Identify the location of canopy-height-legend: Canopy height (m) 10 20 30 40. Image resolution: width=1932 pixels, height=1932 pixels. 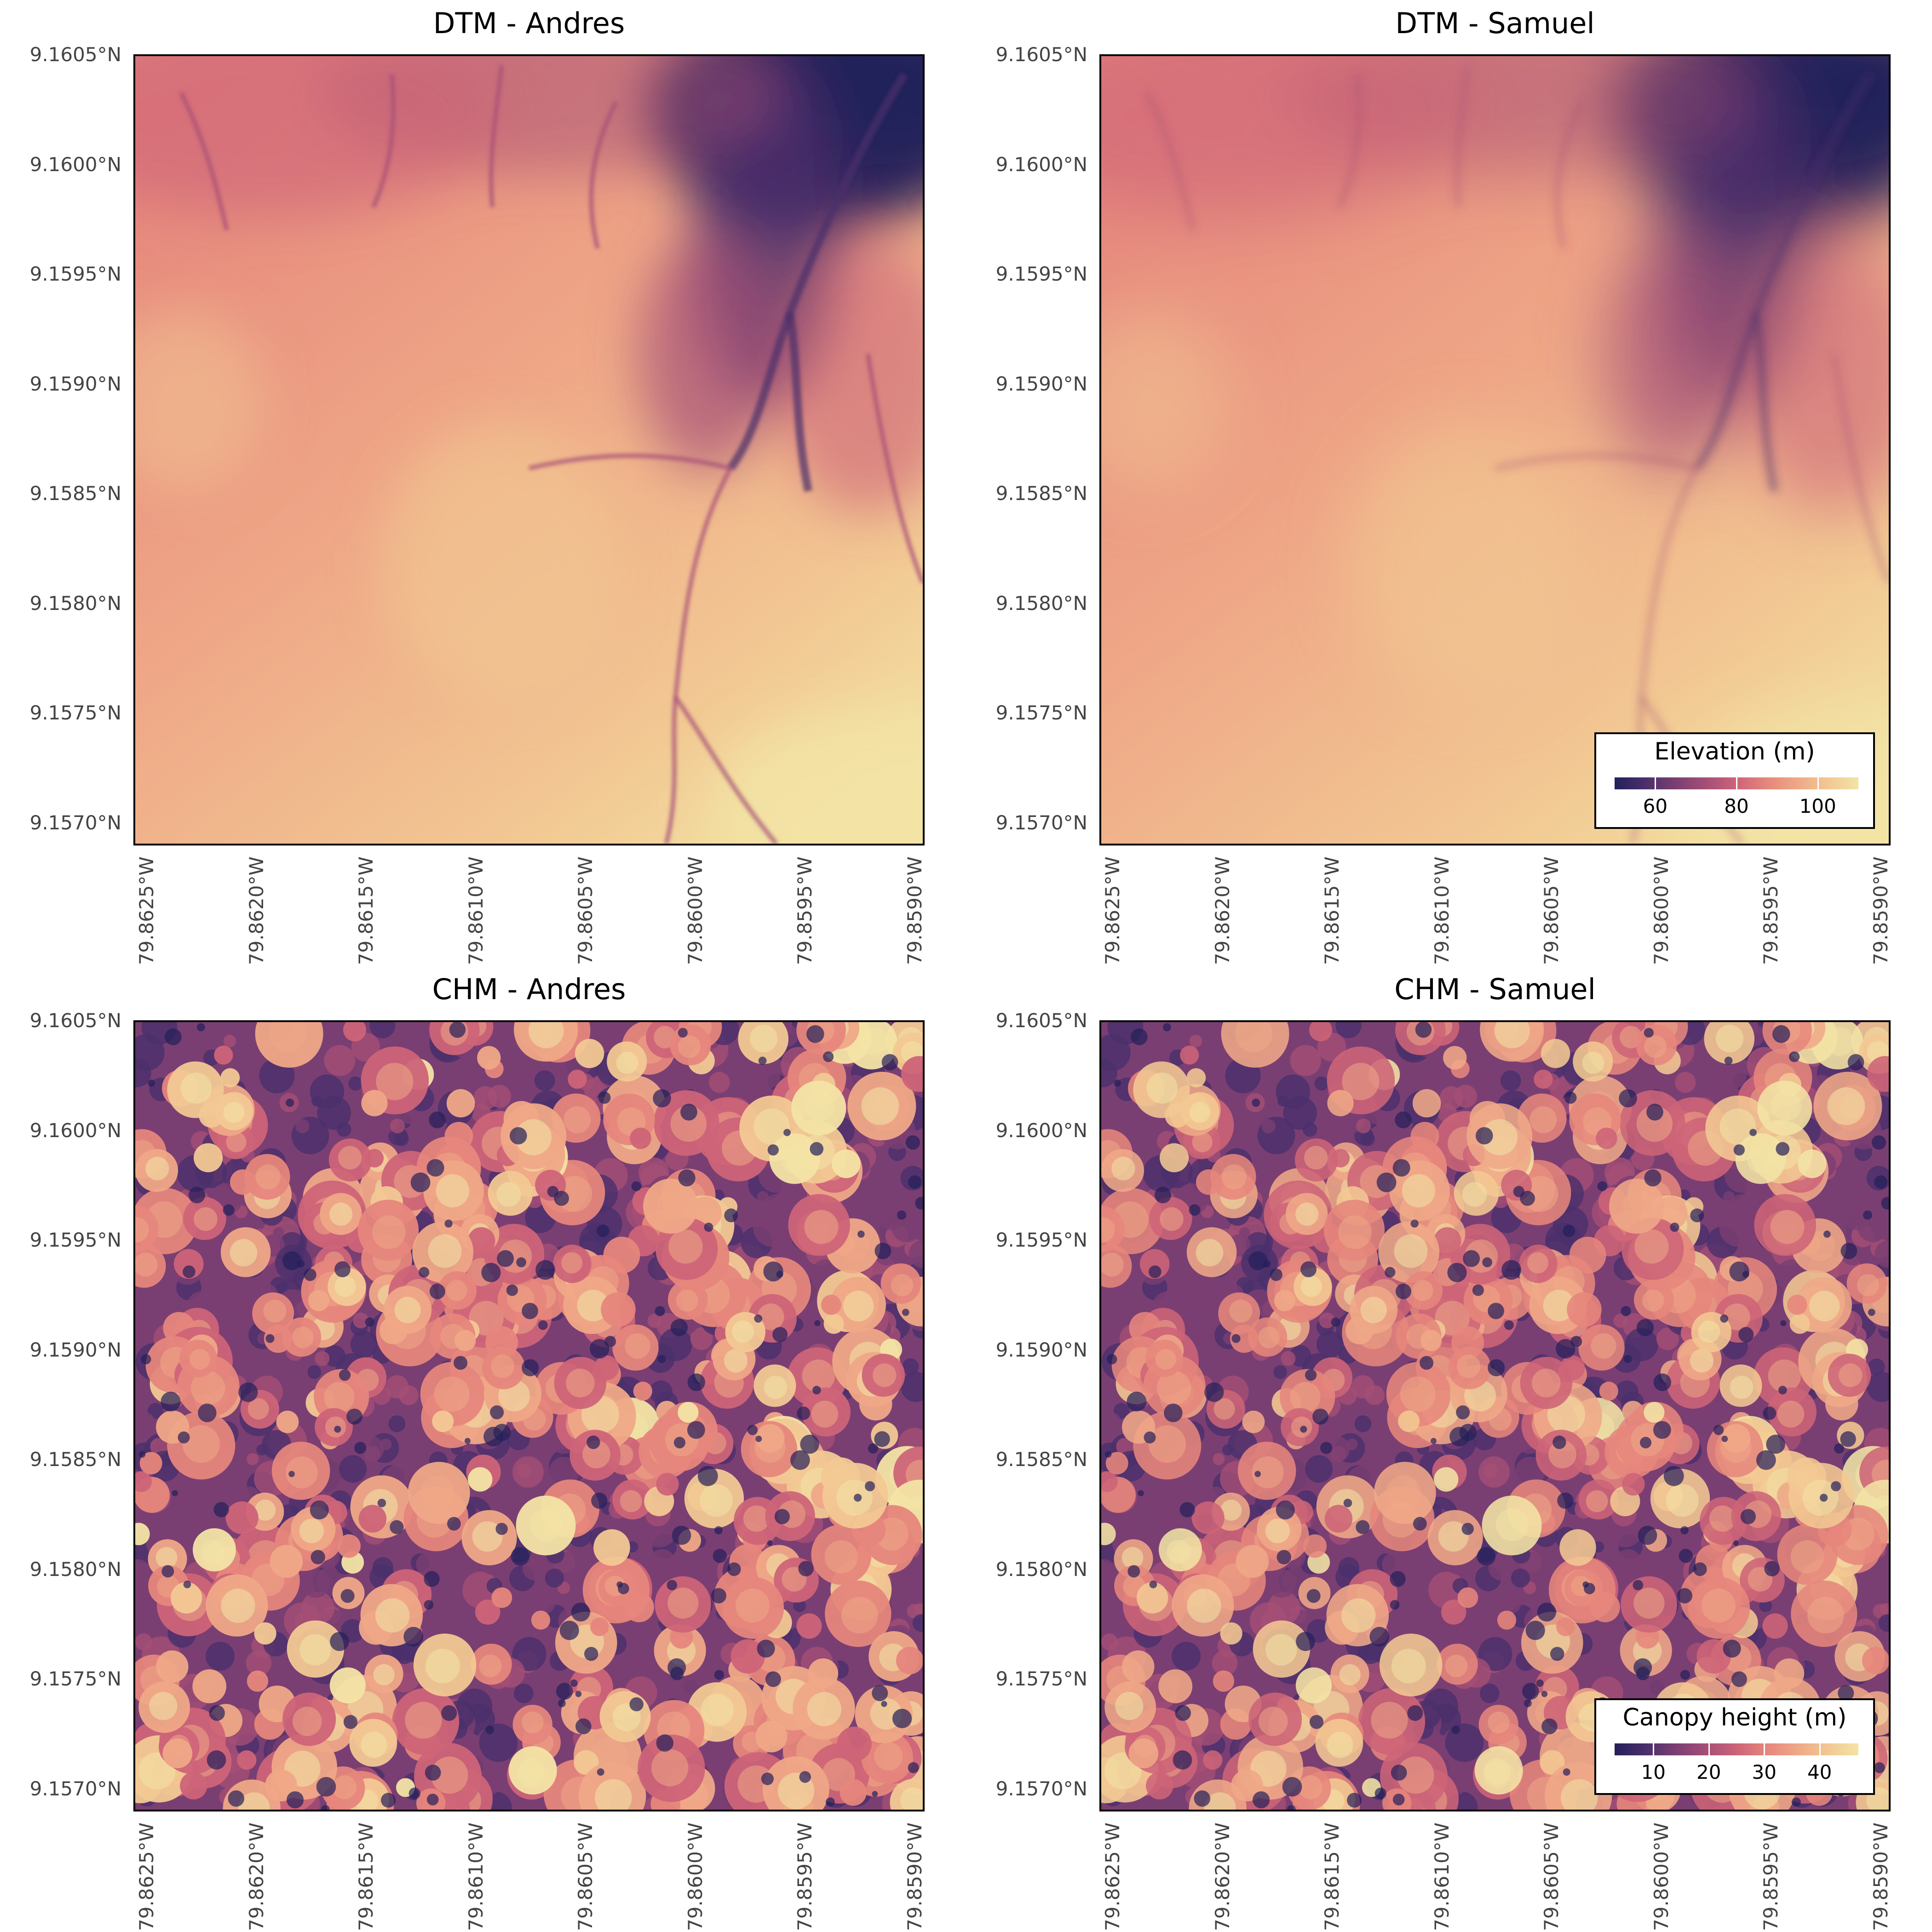
(1734, 1746).